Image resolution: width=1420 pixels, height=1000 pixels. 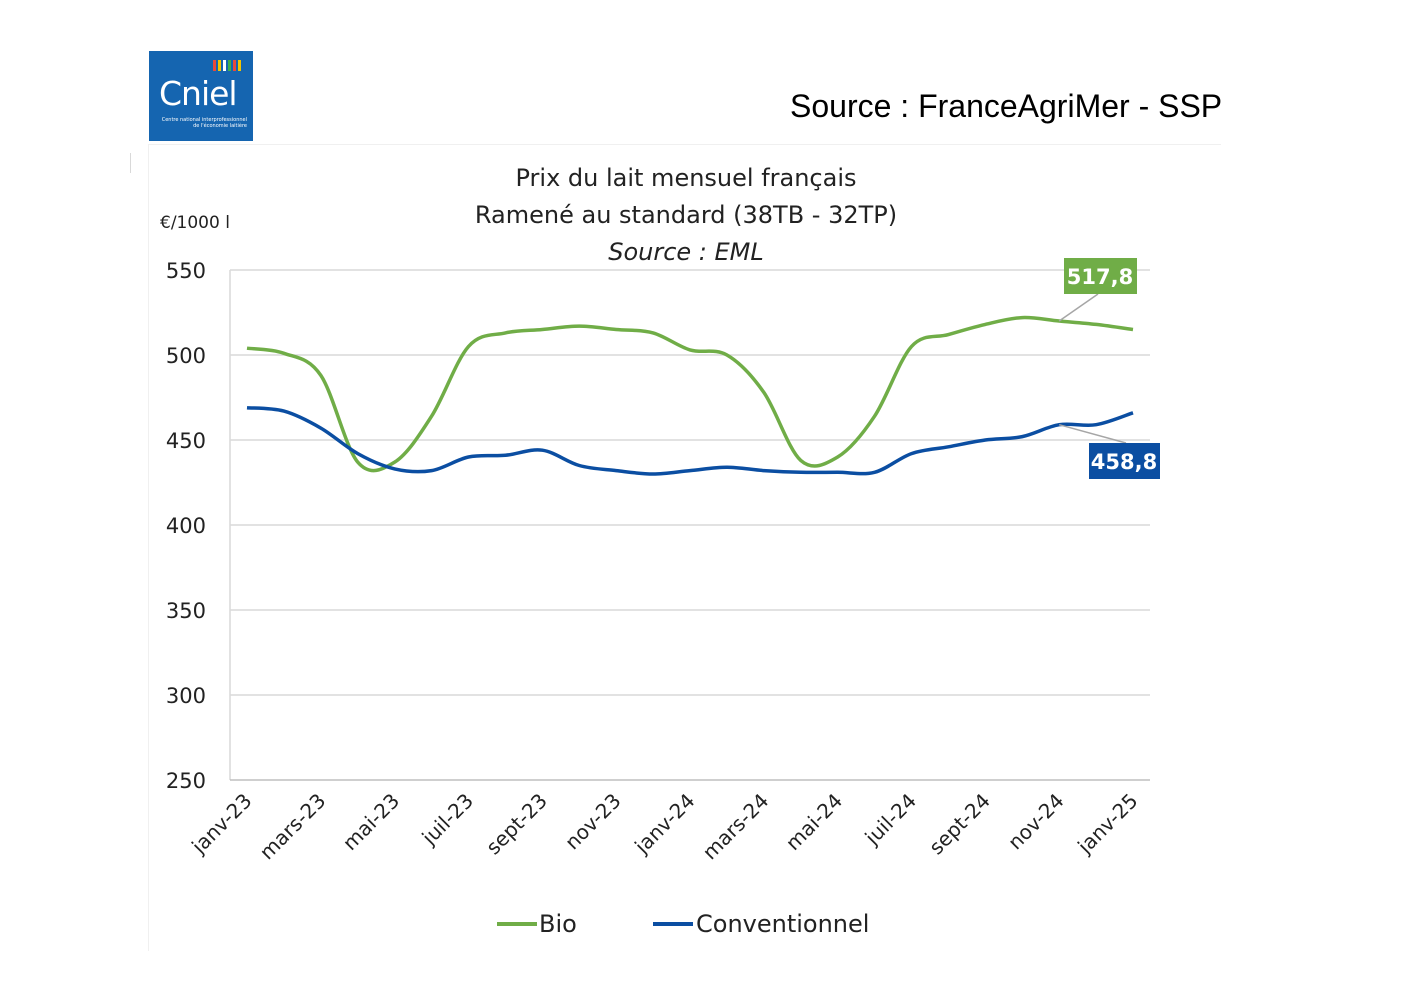 What do you see at coordinates (1096, 425) in the screenshot?
I see `point-conventionnel-déc-24` at bounding box center [1096, 425].